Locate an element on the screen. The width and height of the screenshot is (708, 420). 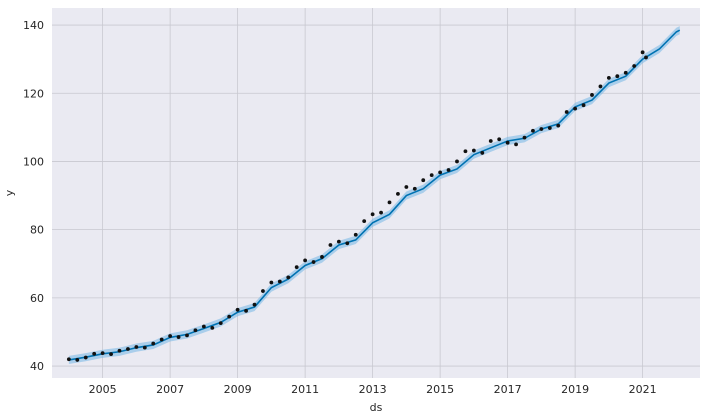
x-tick-label: 2007 is located at coordinates (170, 389).